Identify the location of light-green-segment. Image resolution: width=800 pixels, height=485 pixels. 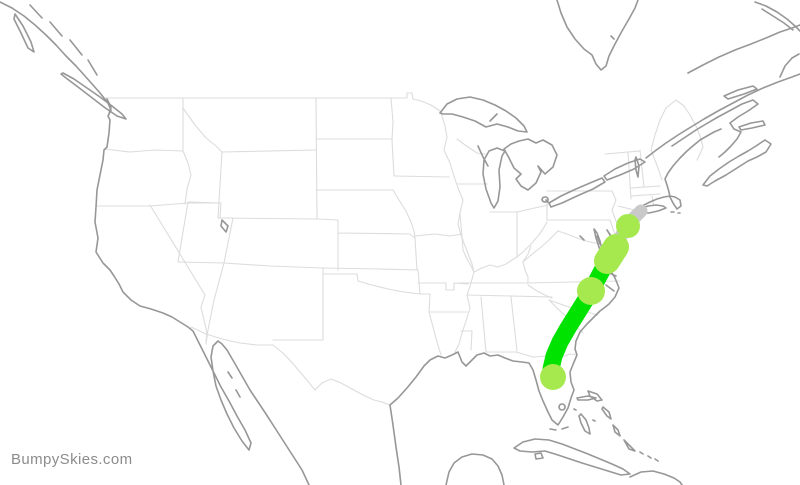
(611, 254).